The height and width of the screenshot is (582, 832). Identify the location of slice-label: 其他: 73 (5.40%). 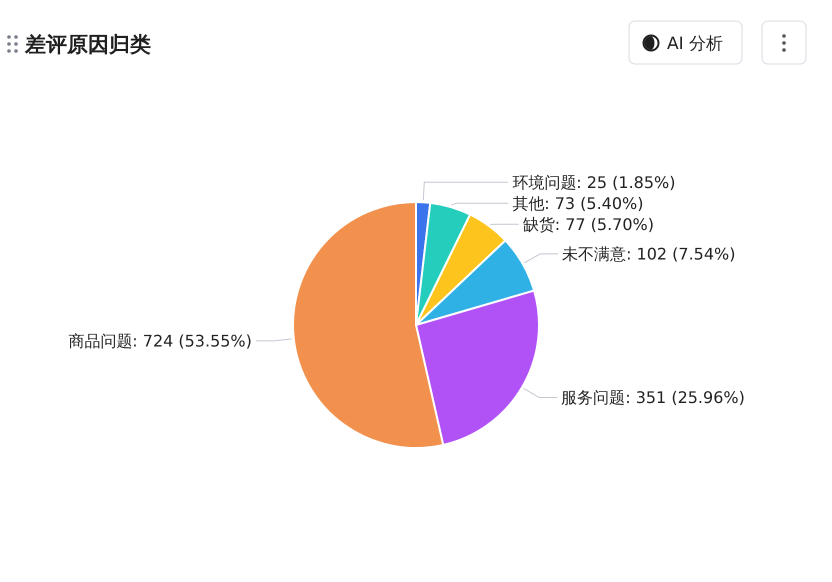
(578, 203).